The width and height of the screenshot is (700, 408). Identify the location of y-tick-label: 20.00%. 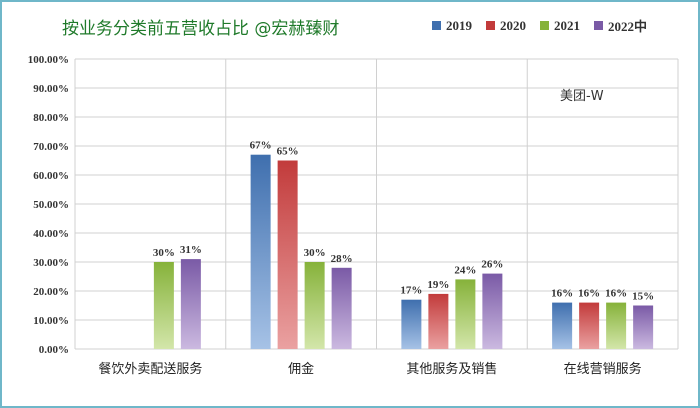
(51, 292).